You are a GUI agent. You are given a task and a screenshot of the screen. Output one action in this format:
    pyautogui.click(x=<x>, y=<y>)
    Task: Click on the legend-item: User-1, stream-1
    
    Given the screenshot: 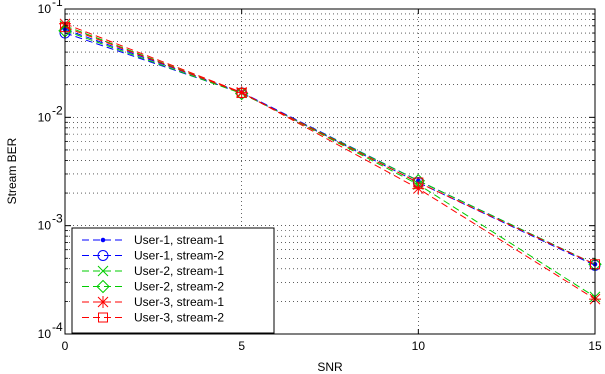 What is the action you would take?
    pyautogui.click(x=153, y=240)
    